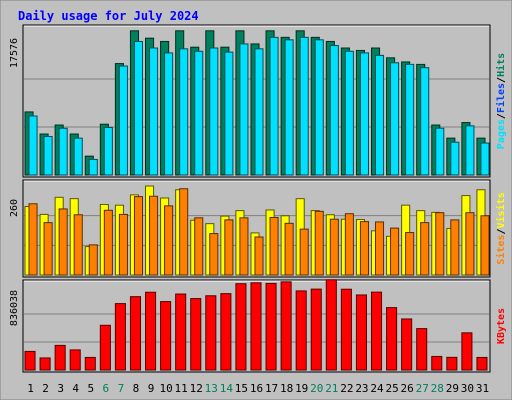  What do you see at coordinates (271, 388) in the screenshot?
I see `day-label-17: 17` at bounding box center [271, 388].